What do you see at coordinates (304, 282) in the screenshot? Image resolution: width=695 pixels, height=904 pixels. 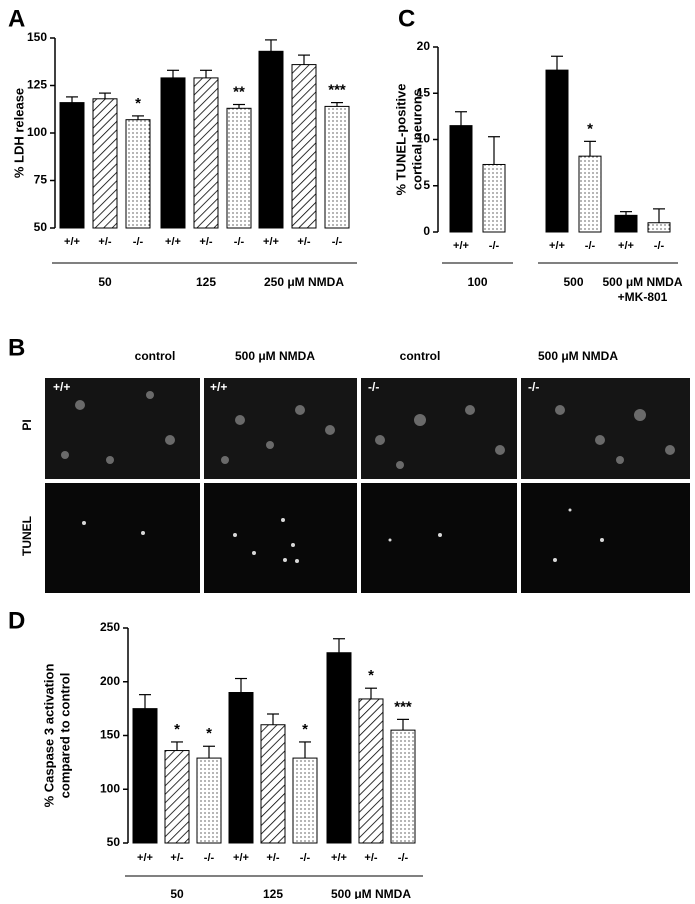 I see `x-tick-label: 250 μM NMDA` at bounding box center [304, 282].